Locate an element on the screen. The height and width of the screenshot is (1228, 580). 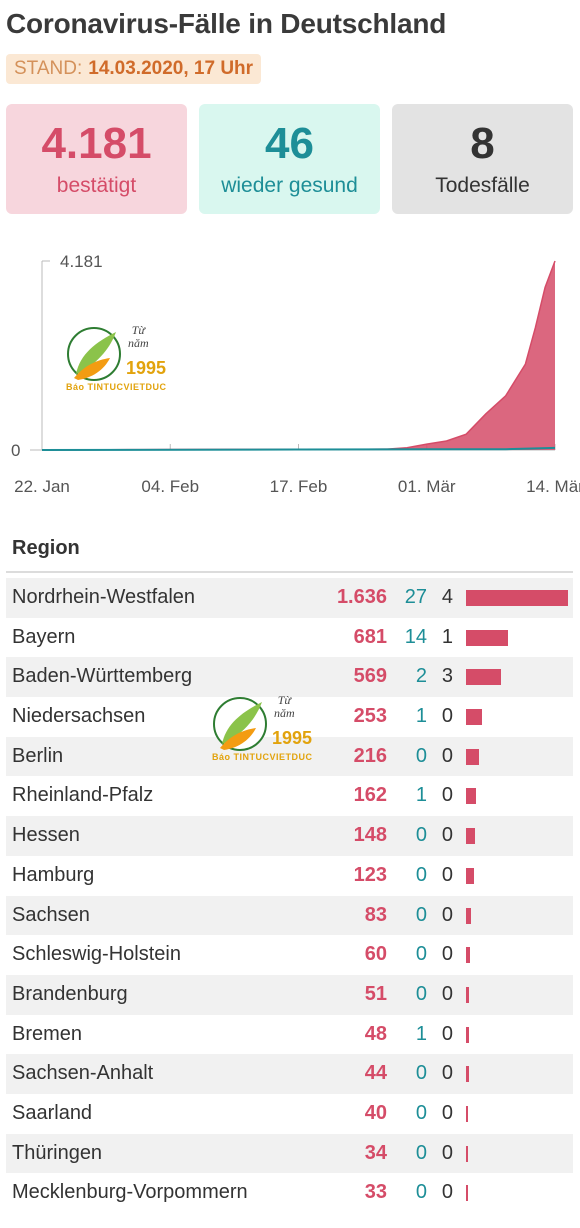
series-area-confirmed is located at coordinates (298, 355).